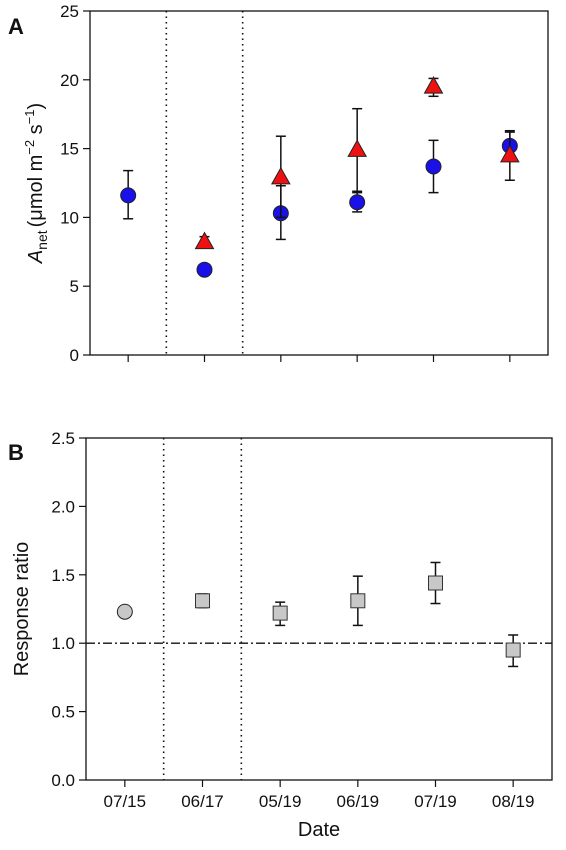 Image resolution: width=566 pixels, height=850 pixels. What do you see at coordinates (29, 117) in the screenshot?
I see `y-label-a-exp2: −1` at bounding box center [29, 117].